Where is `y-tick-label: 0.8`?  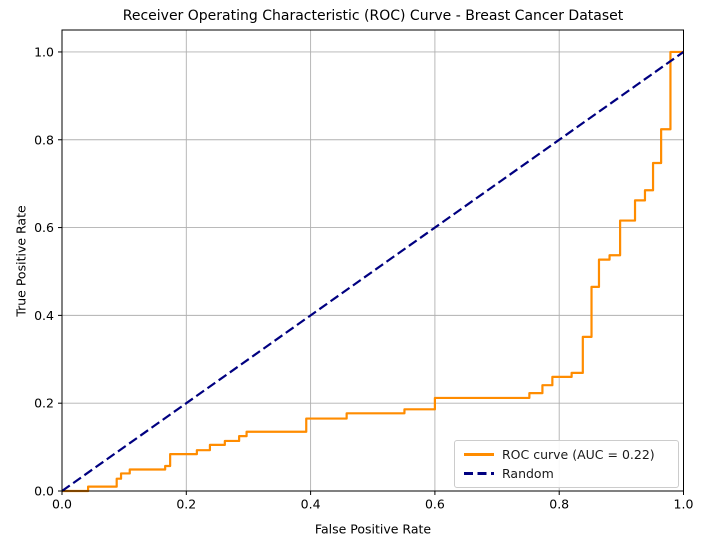 y-tick-label: 0.8 is located at coordinates (44, 139).